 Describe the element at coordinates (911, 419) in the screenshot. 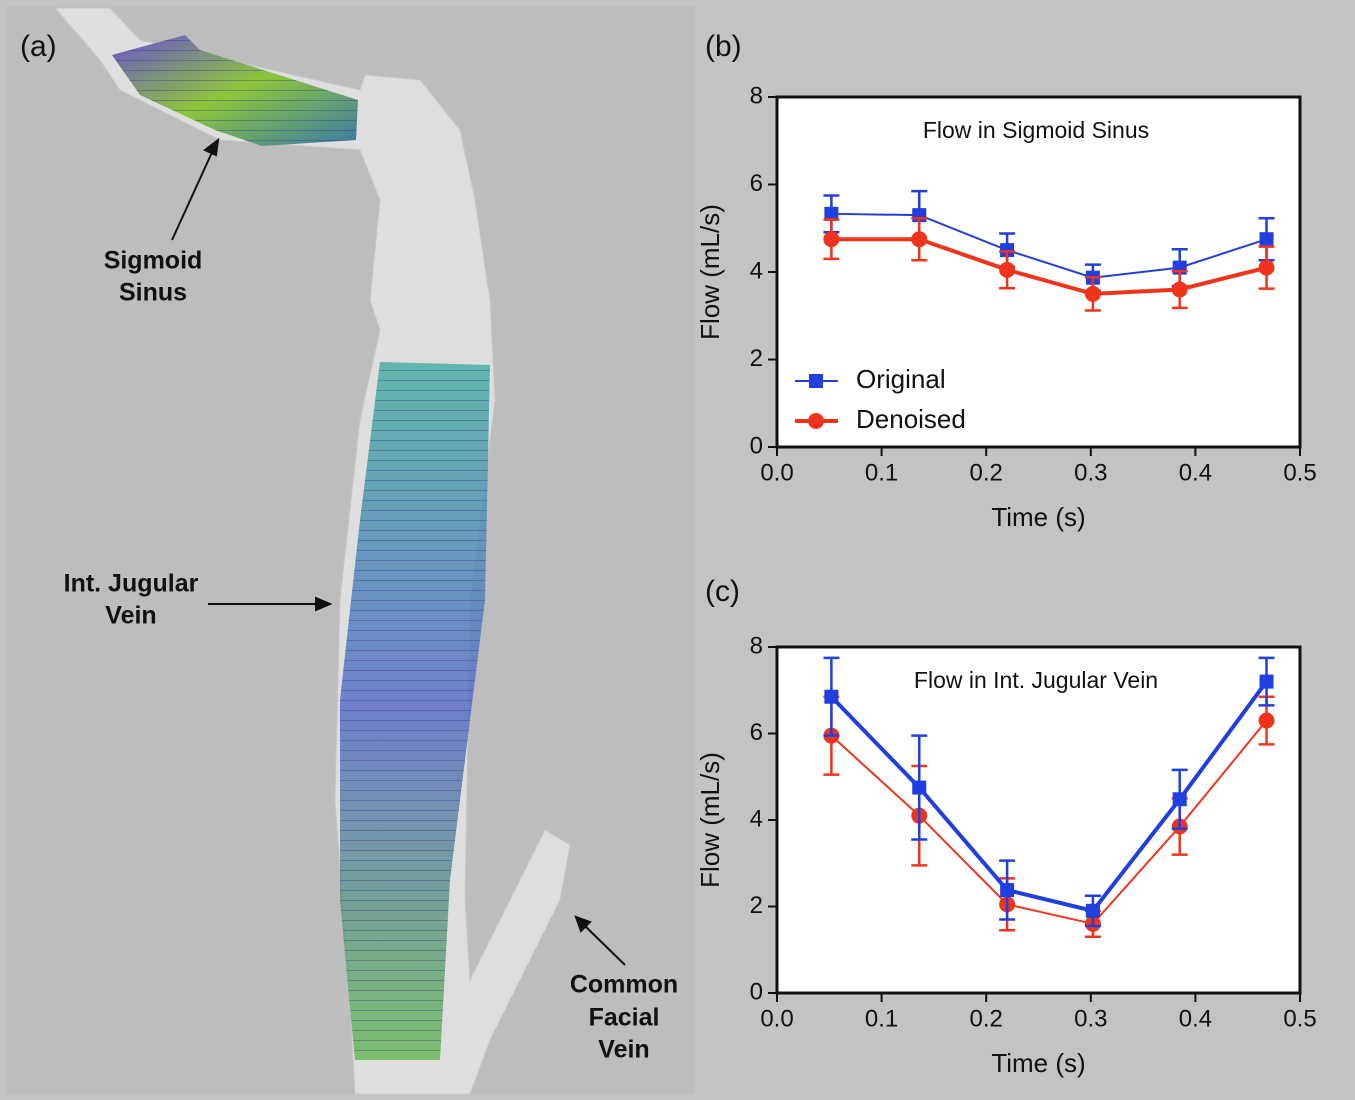

I see `legend-label: Denoised` at that location.